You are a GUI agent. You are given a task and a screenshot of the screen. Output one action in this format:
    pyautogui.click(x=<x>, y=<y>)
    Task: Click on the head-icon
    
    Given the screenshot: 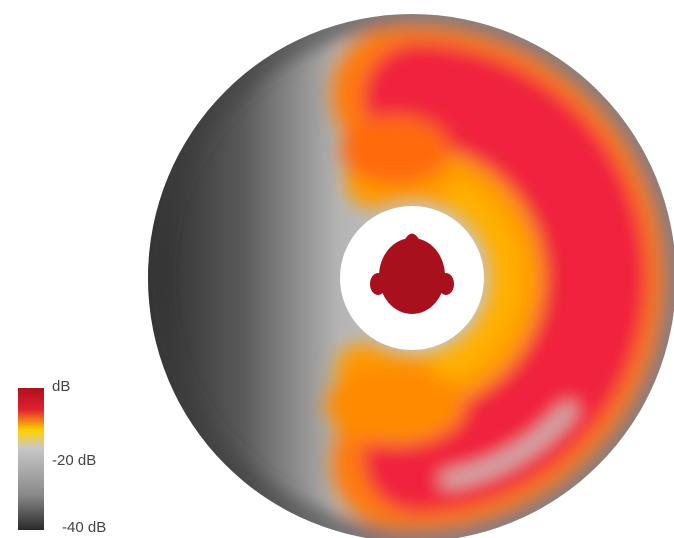 What is the action you would take?
    pyautogui.click(x=412, y=273)
    